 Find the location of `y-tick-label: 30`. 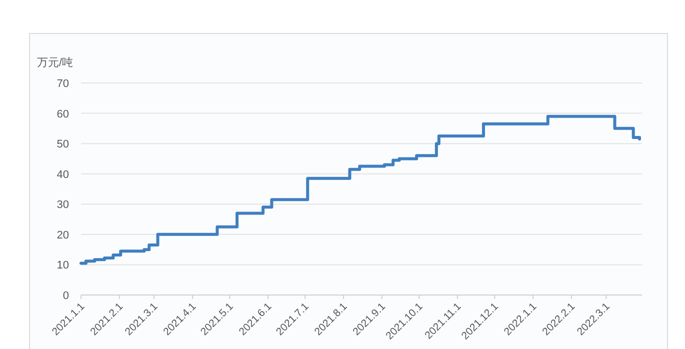

y-tick-label: 30 is located at coordinates (62, 205).